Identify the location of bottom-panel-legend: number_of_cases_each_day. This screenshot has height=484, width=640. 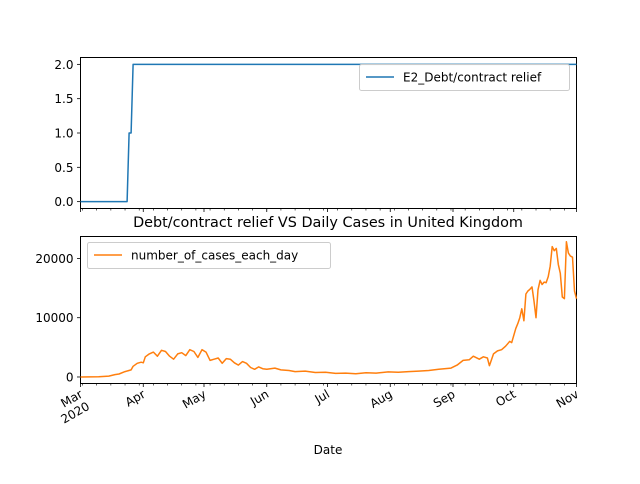
(209, 255).